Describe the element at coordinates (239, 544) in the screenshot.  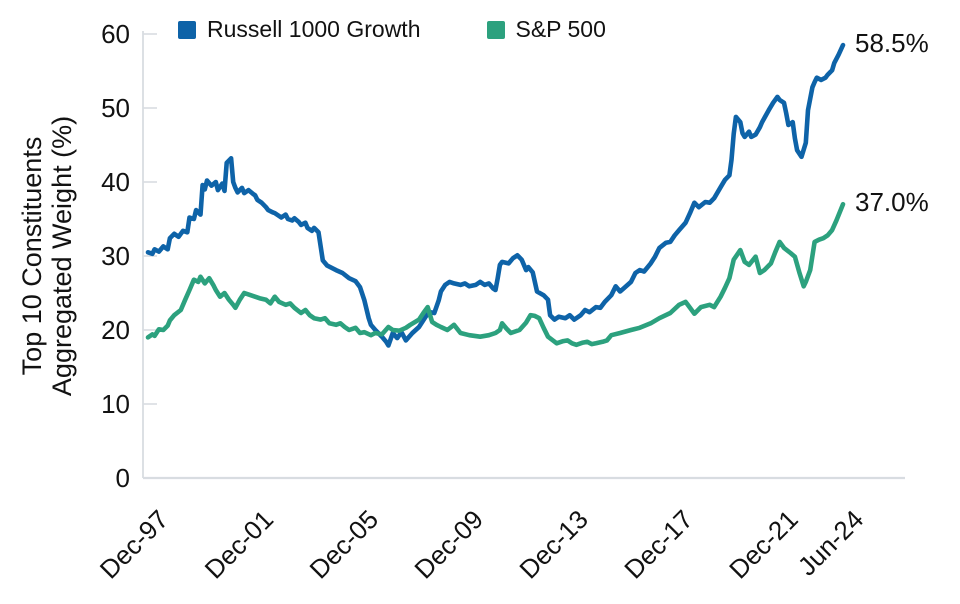
I see `x-tick-label: Dec-01` at that location.